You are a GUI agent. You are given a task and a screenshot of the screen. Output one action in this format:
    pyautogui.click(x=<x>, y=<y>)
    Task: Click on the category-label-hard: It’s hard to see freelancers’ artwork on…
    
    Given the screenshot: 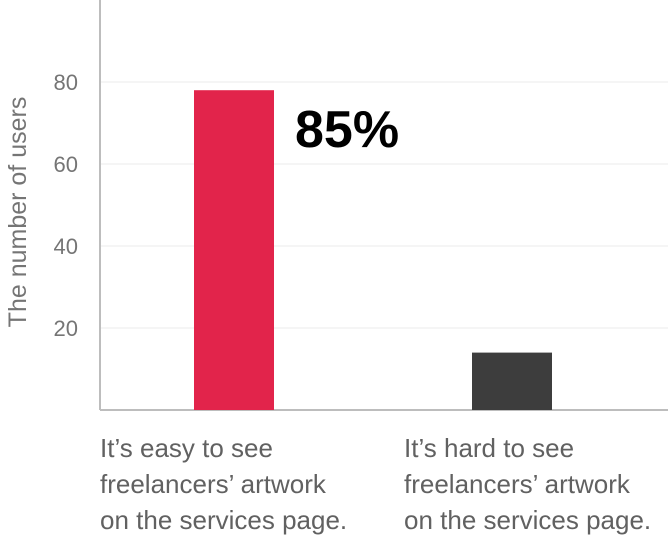 What is the action you would take?
    pyautogui.click(x=536, y=484)
    